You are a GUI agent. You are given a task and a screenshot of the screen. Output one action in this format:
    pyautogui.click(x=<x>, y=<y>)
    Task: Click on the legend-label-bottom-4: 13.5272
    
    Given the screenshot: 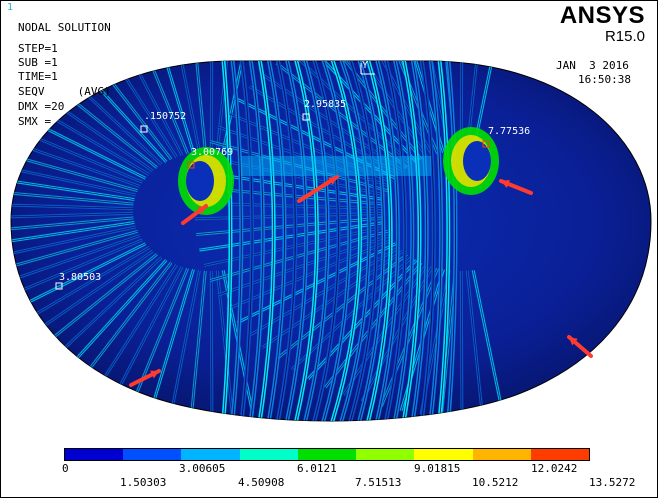 What is the action you would take?
    pyautogui.click(x=612, y=482)
    